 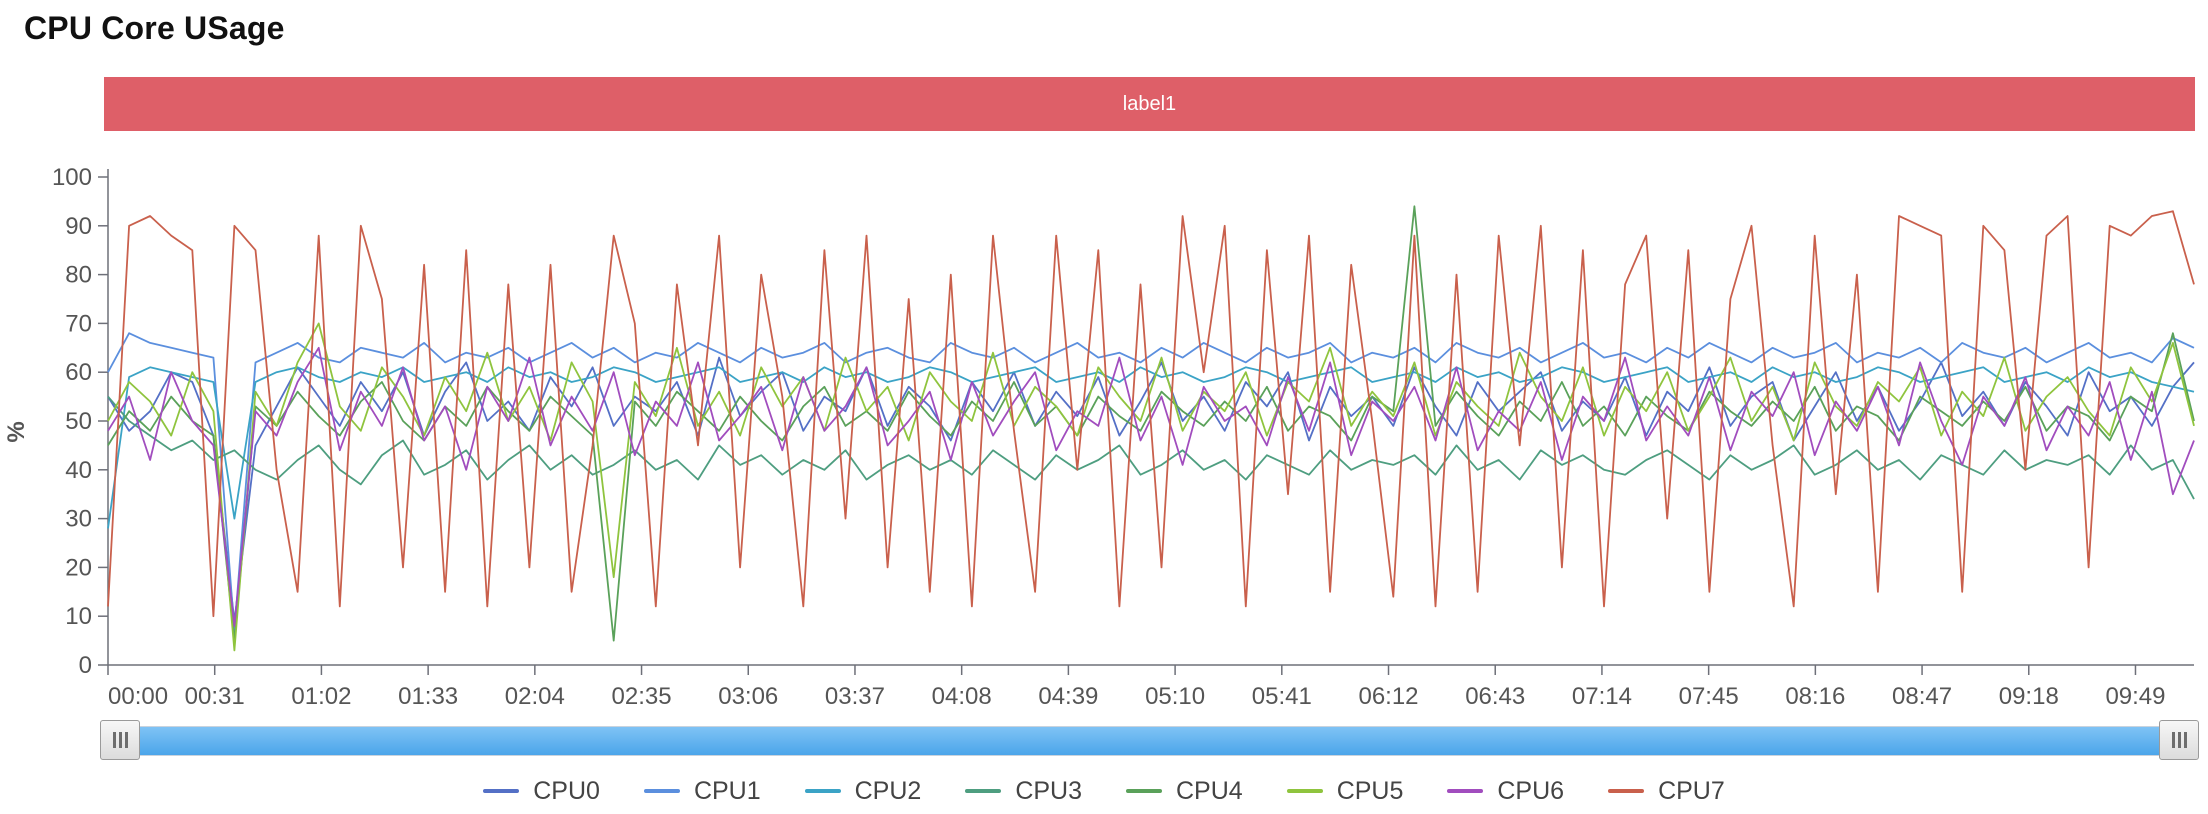 I want to click on legend-label: CPU7, so click(x=1691, y=790).